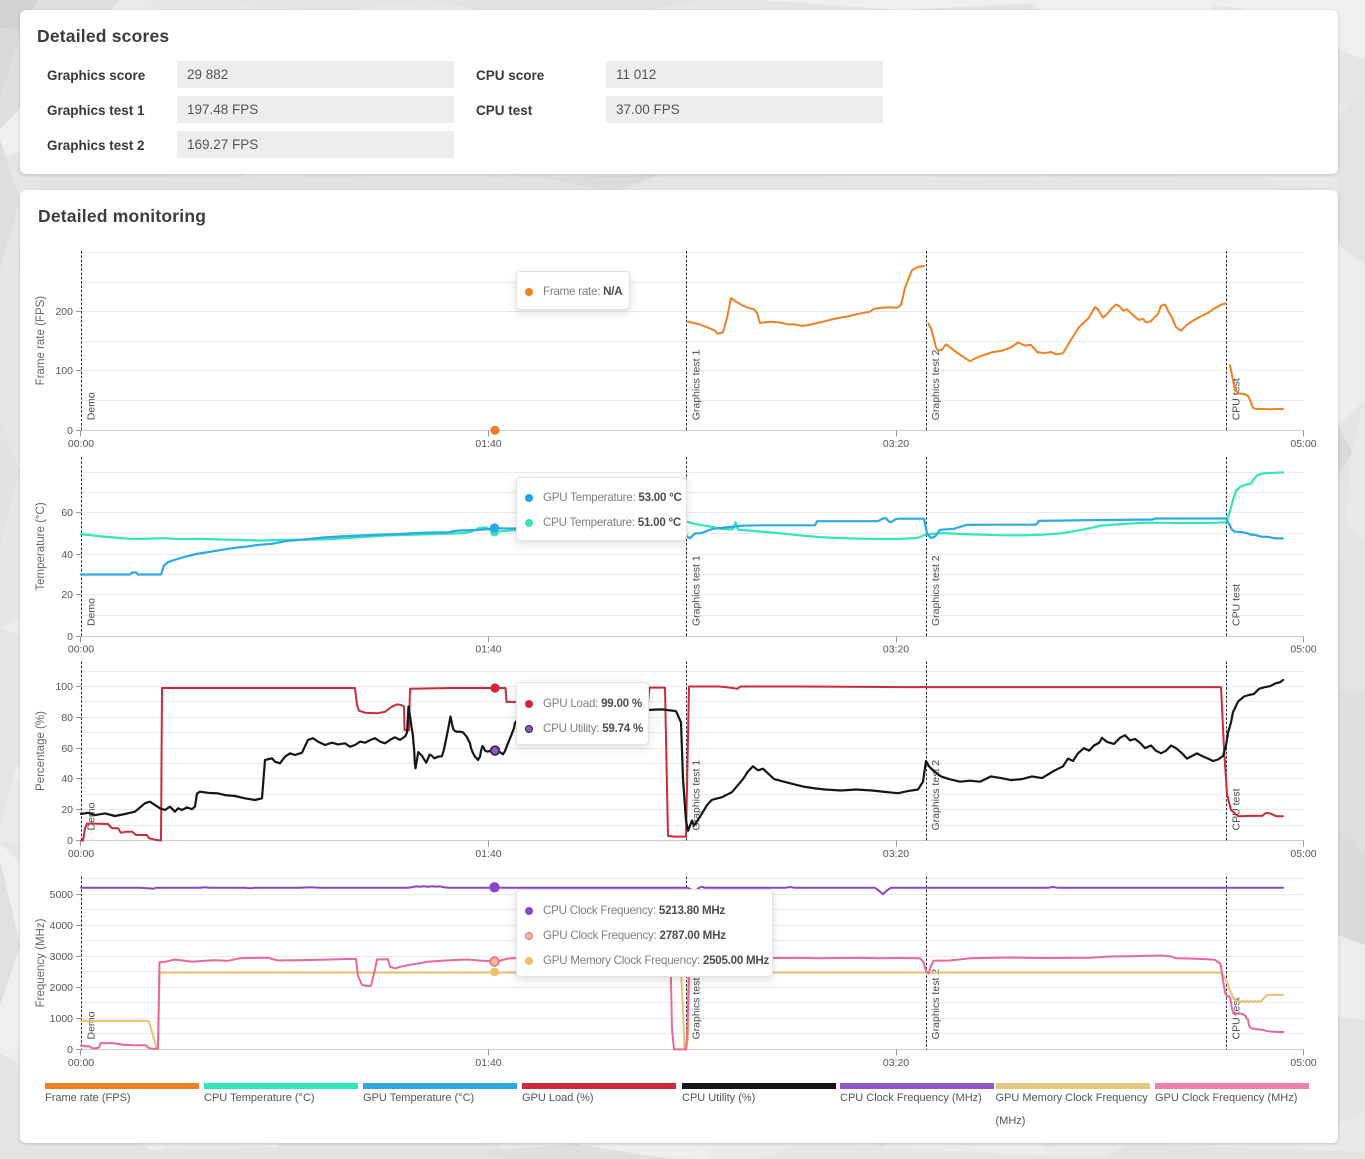 This screenshot has width=1365, height=1159. I want to click on svg-text: Temperature (°C), so click(41, 546).